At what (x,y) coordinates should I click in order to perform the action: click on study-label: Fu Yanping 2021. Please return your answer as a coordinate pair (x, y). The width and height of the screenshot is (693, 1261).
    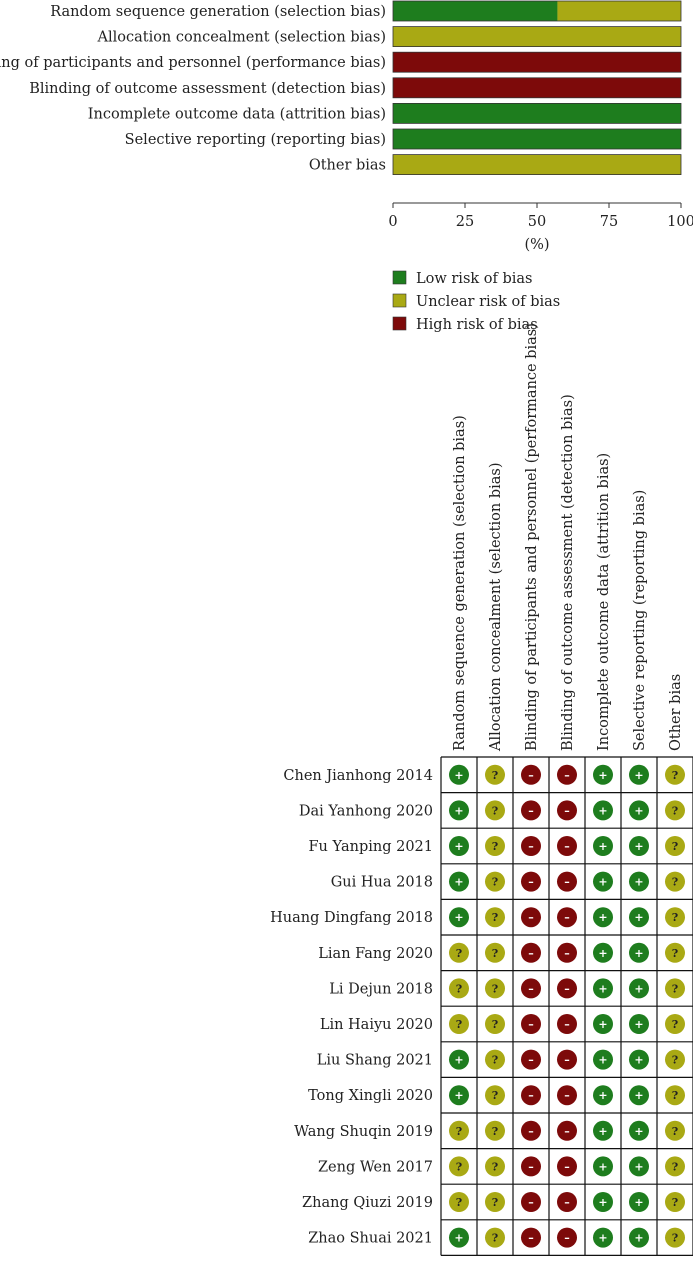
    Looking at the image, I should click on (371, 847).